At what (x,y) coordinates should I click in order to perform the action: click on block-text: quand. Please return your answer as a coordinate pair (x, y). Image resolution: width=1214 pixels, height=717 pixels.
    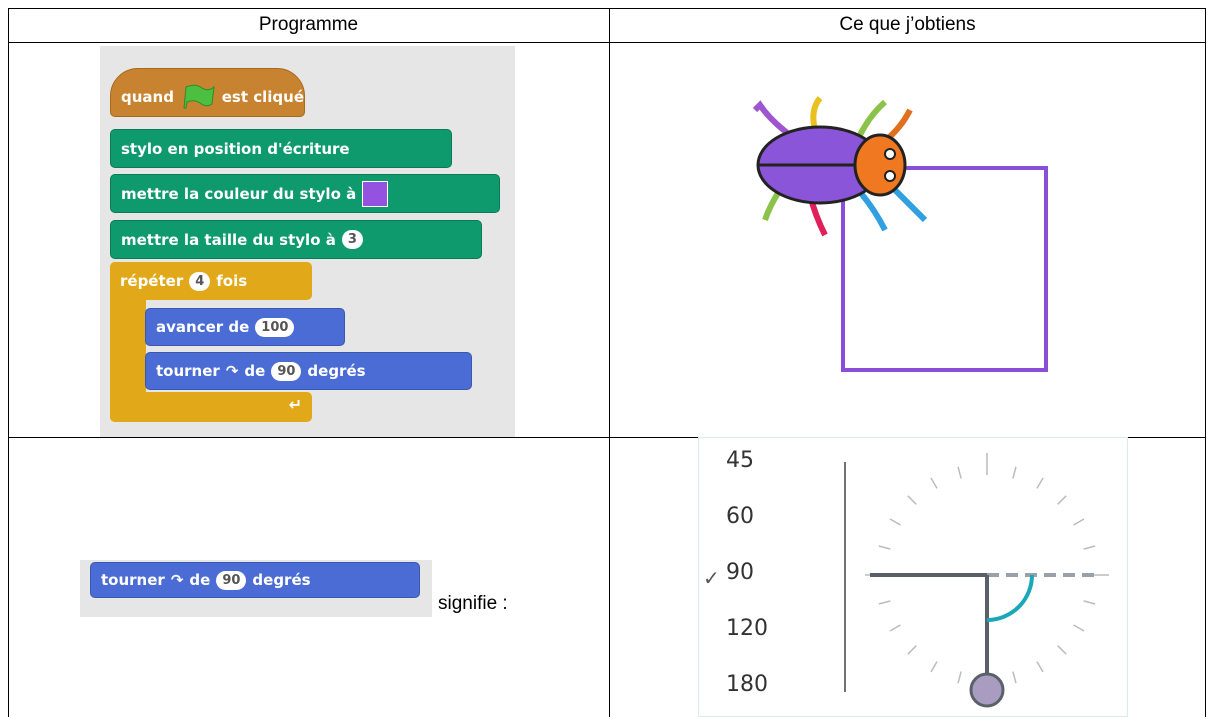
    Looking at the image, I should click on (147, 96).